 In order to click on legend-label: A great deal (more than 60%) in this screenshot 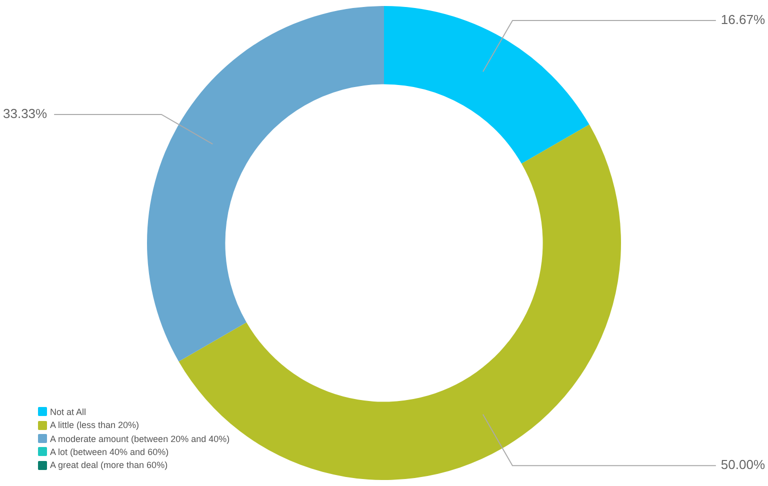, I will do `click(109, 465)`.